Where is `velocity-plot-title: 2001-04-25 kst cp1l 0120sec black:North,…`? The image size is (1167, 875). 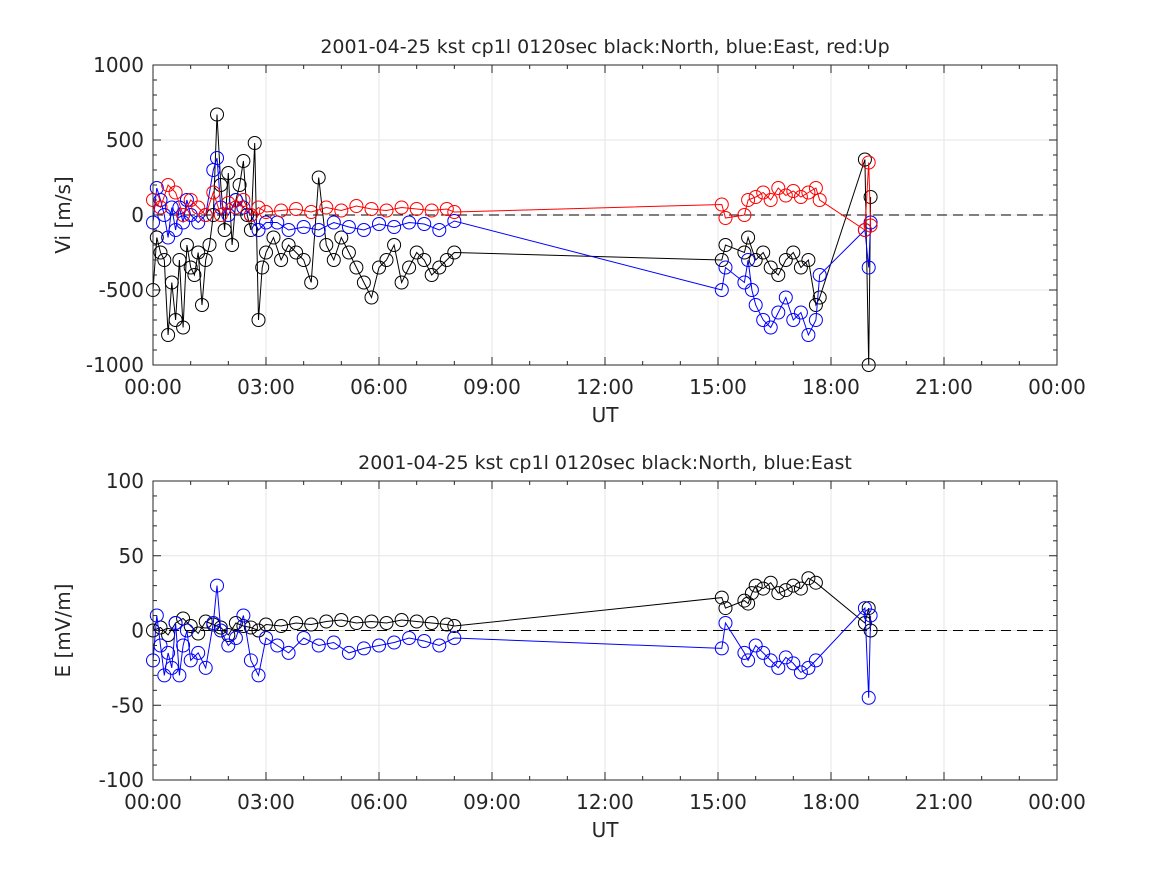 velocity-plot-title: 2001-04-25 kst cp1l 0120sec black:North,… is located at coordinates (604, 47).